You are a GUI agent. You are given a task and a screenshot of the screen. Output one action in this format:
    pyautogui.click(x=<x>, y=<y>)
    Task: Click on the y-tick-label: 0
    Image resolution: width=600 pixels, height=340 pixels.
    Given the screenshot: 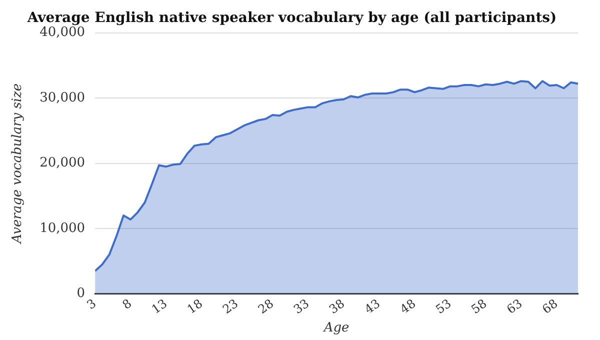 What is the action you would take?
    pyautogui.click(x=81, y=294)
    